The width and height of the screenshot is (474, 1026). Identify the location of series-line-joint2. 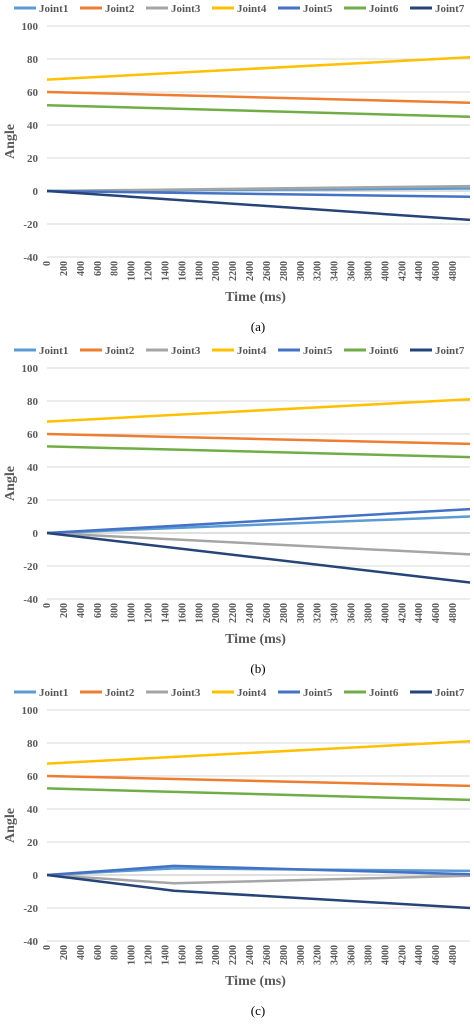
(258, 781).